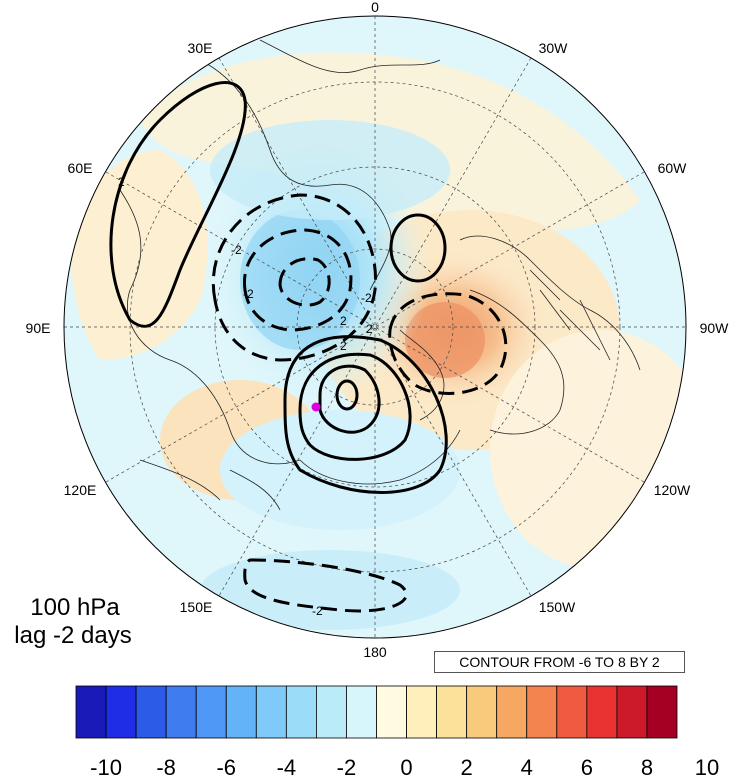 This screenshot has height=779, width=733. I want to click on colorbar-tick-label: 8, so click(647, 767).